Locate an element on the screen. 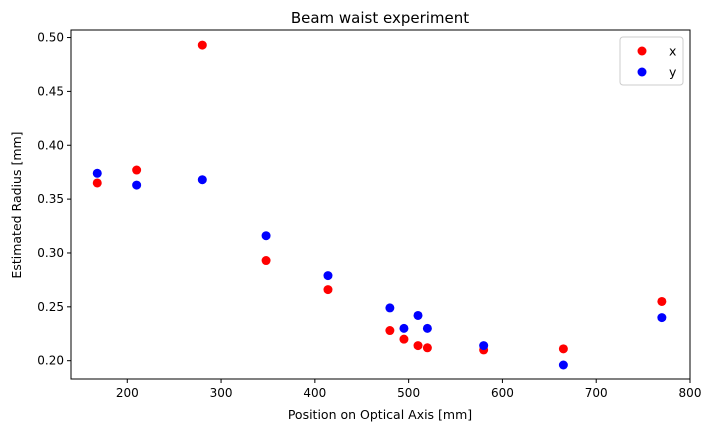 The image size is (712, 436). x-tick-label: 200 is located at coordinates (127, 393).